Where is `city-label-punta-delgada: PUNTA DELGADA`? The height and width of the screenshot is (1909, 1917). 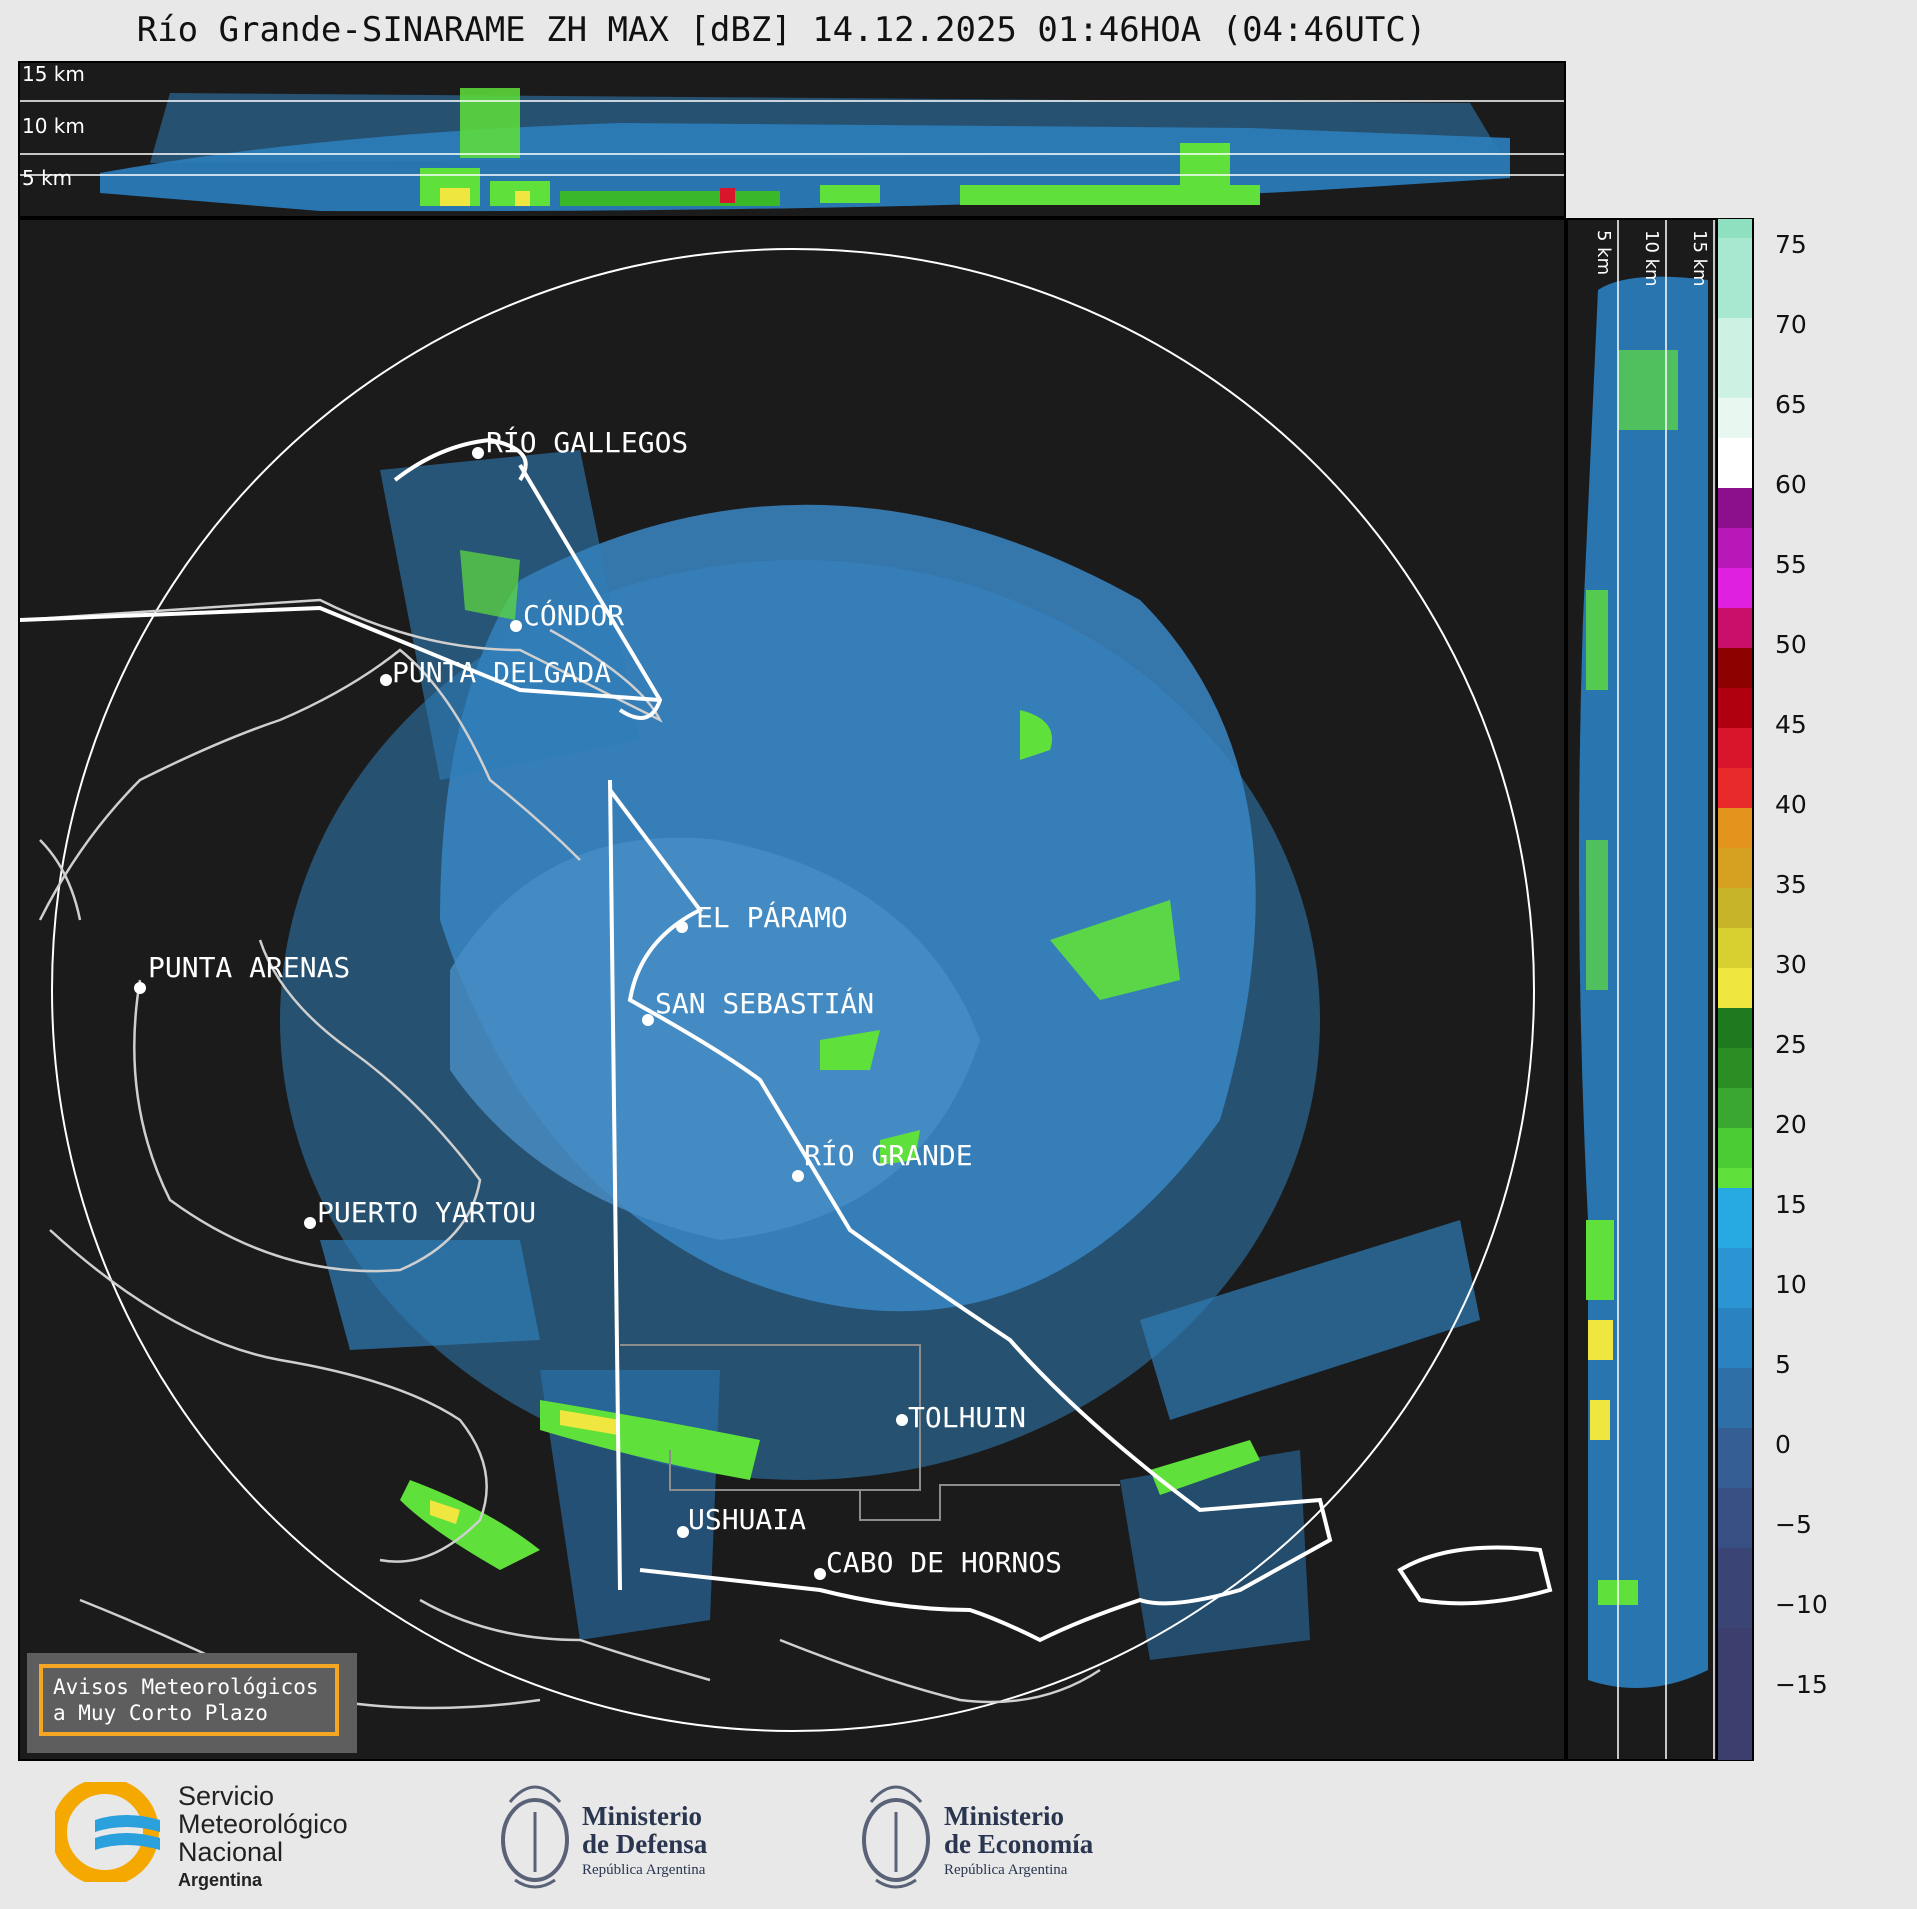
city-label-punta-delgada: PUNTA DELGADA is located at coordinates (501, 672).